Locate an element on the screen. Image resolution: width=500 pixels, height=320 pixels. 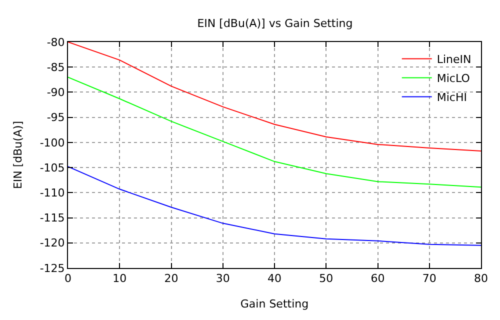
legend-label: MicLO is located at coordinates (453, 79).